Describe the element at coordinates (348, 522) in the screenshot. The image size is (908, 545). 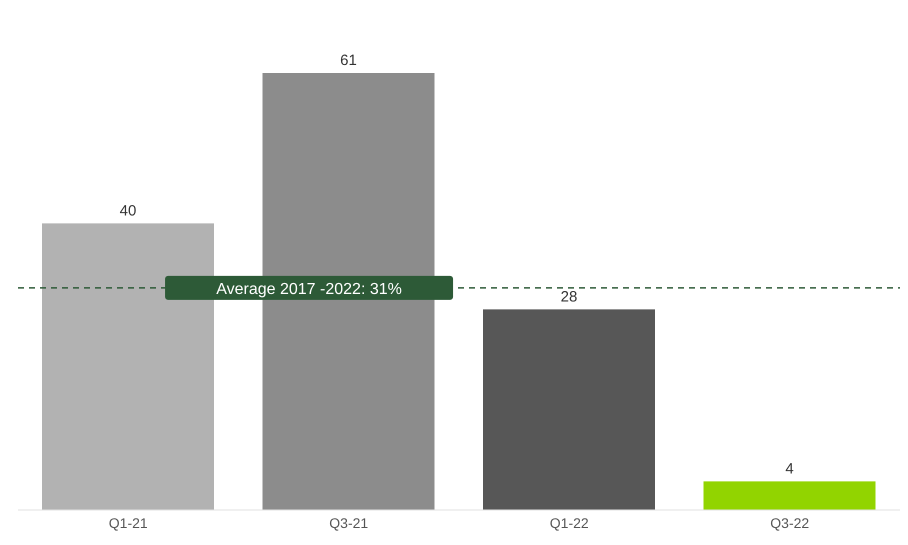
I see `x-tick-label: Q3-21` at that location.